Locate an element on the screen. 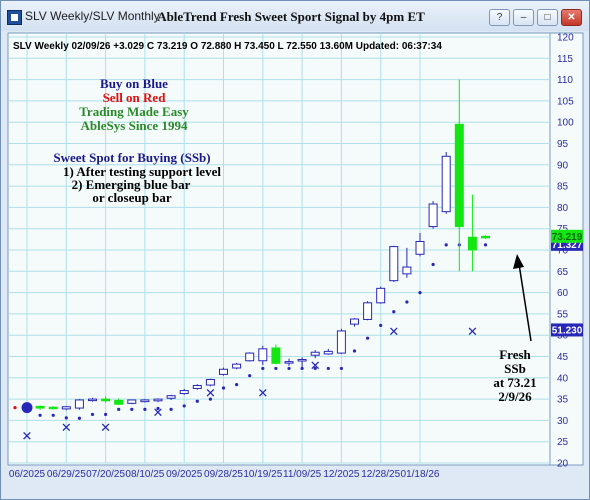 This screenshot has height=500, width=590. minimize-button: – is located at coordinates (523, 17).